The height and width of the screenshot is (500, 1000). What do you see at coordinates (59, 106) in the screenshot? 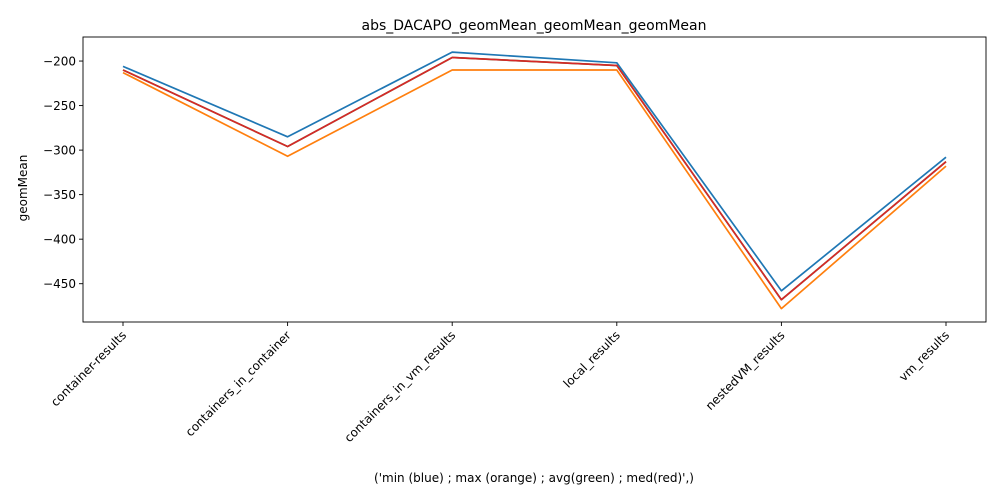
I see `y-tick-label: −250` at bounding box center [59, 106].